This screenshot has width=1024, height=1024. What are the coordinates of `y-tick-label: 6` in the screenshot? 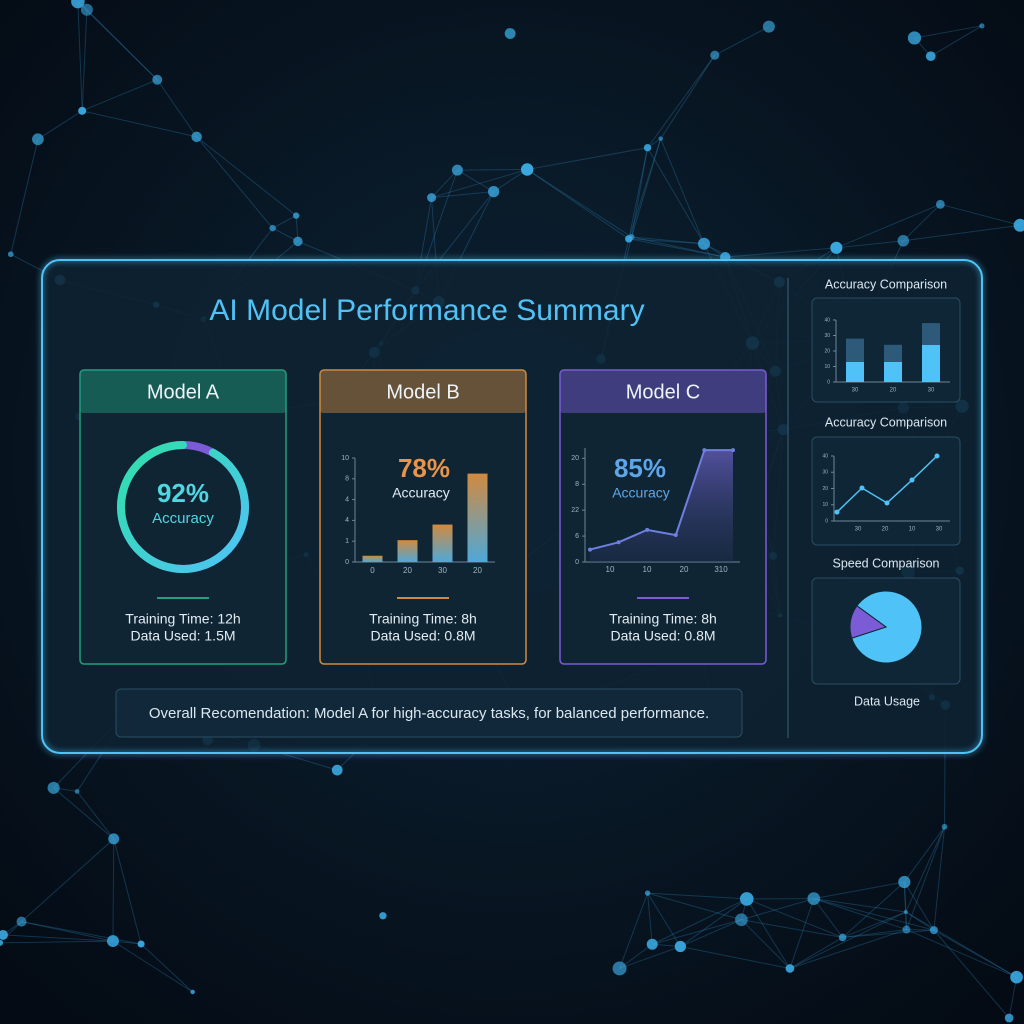 It's located at (577, 536).